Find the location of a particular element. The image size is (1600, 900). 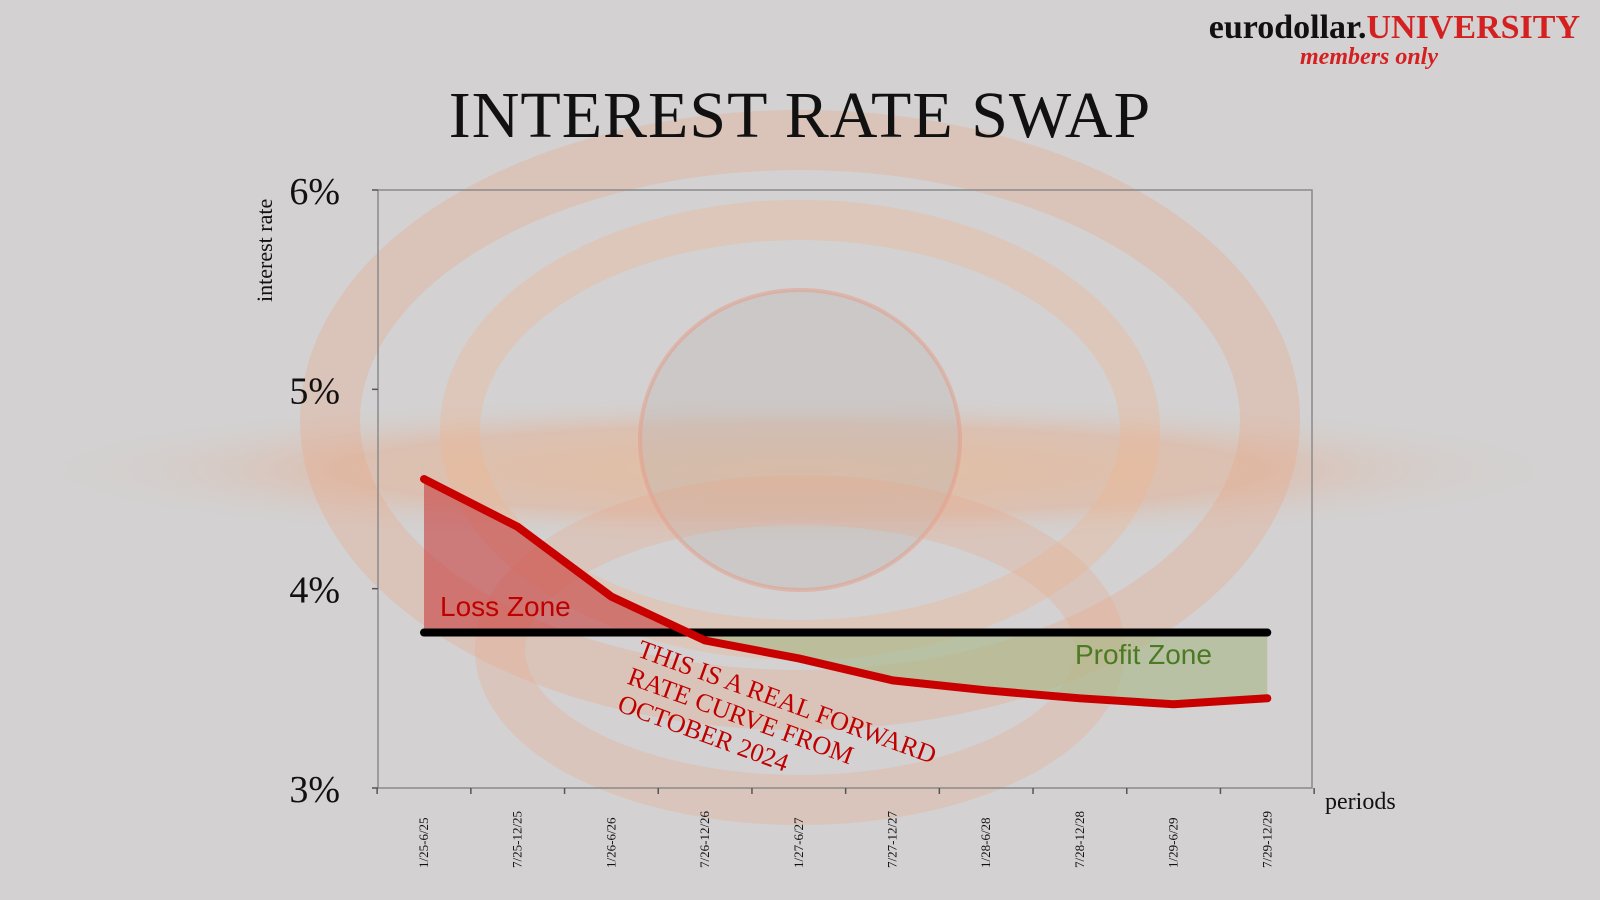

brand-tagline: members only is located at coordinates (1369, 57).